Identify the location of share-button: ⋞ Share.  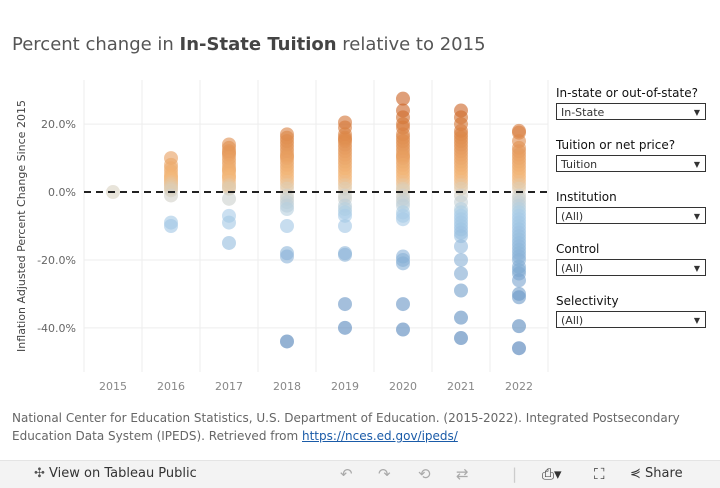
(656, 473).